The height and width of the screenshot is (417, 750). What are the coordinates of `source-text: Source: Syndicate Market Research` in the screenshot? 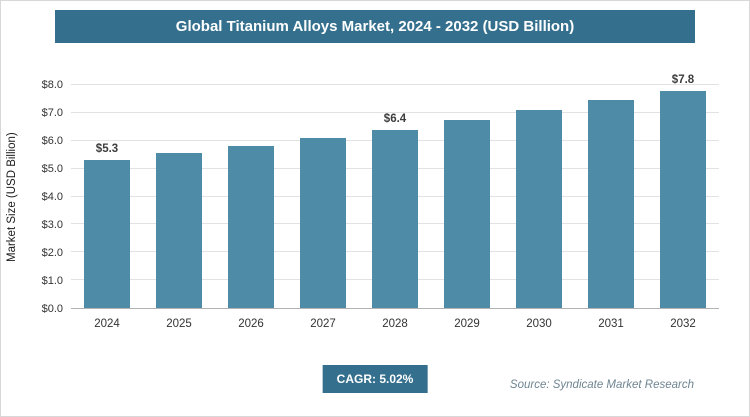 It's located at (601, 385).